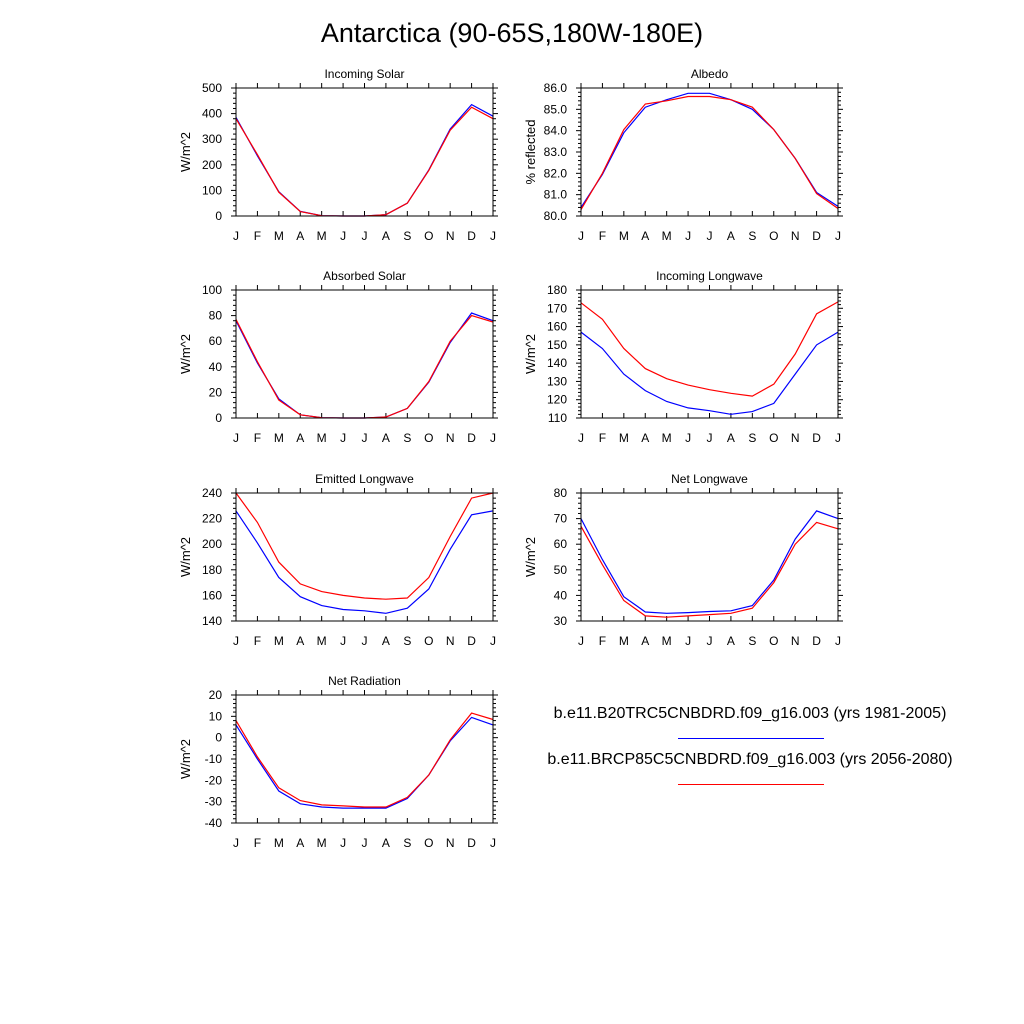 Image resolution: width=1024 pixels, height=1024 pixels. I want to click on y-tick-label: -40, so click(214, 823).